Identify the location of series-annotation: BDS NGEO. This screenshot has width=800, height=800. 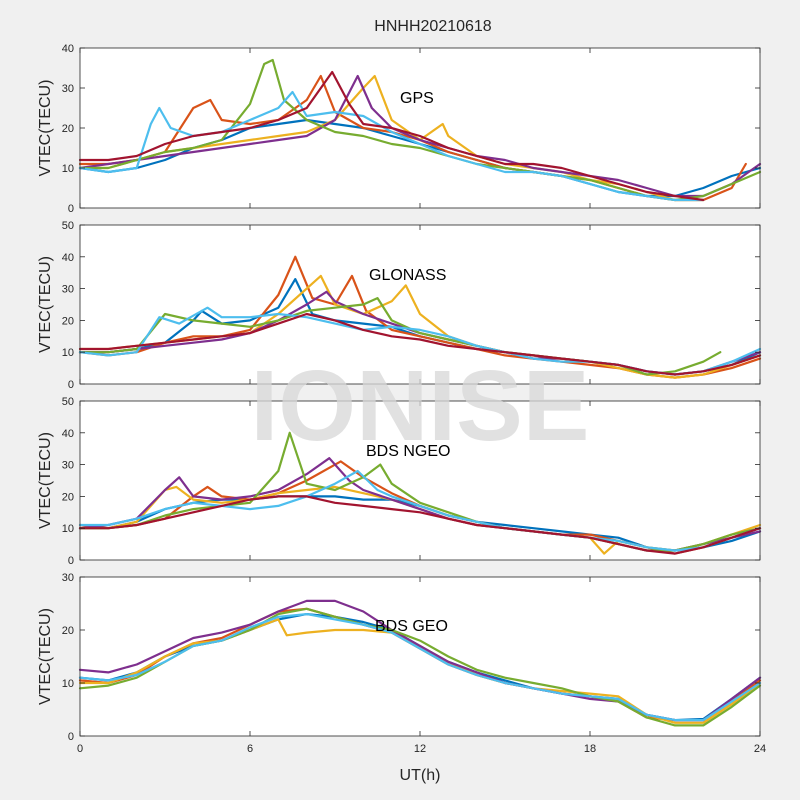
(408, 451).